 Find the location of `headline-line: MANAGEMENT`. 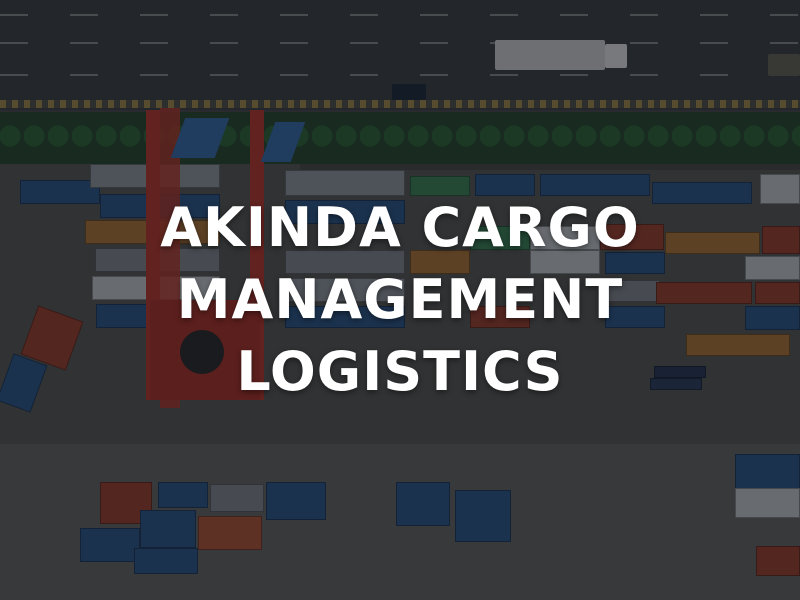

headline-line: MANAGEMENT is located at coordinates (400, 299).